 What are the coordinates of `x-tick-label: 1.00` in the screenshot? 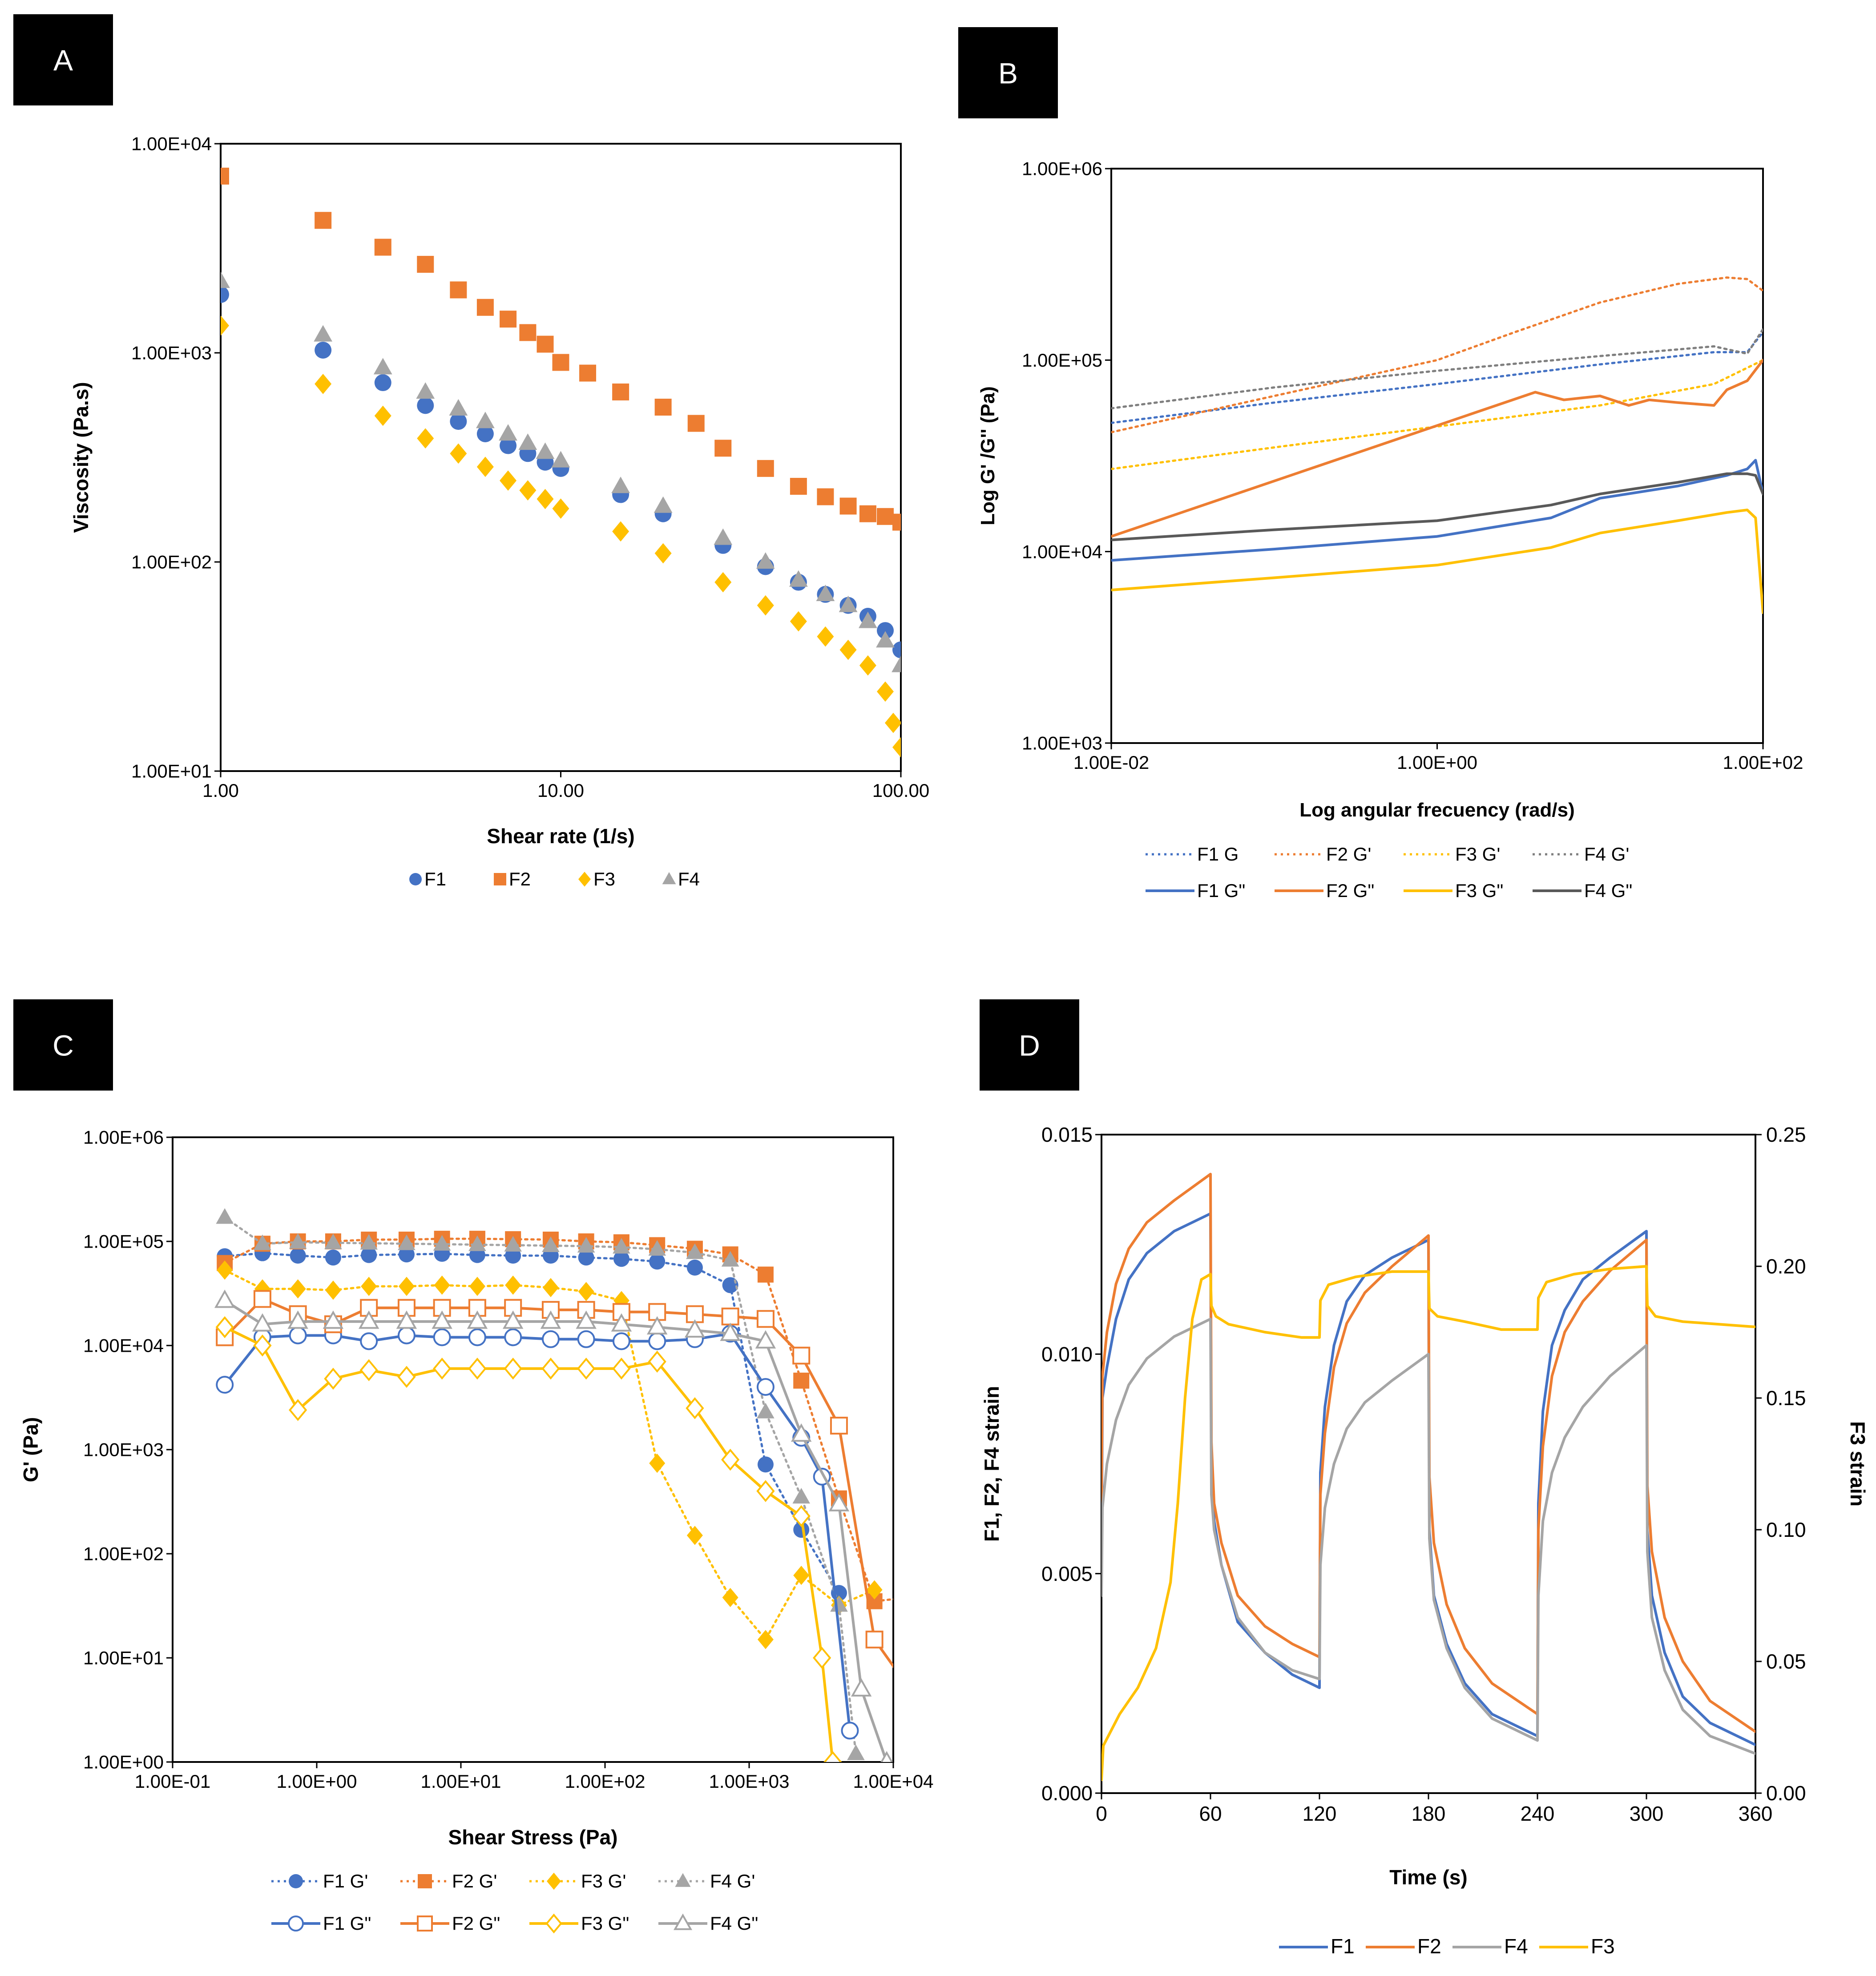 It's located at (220, 790).